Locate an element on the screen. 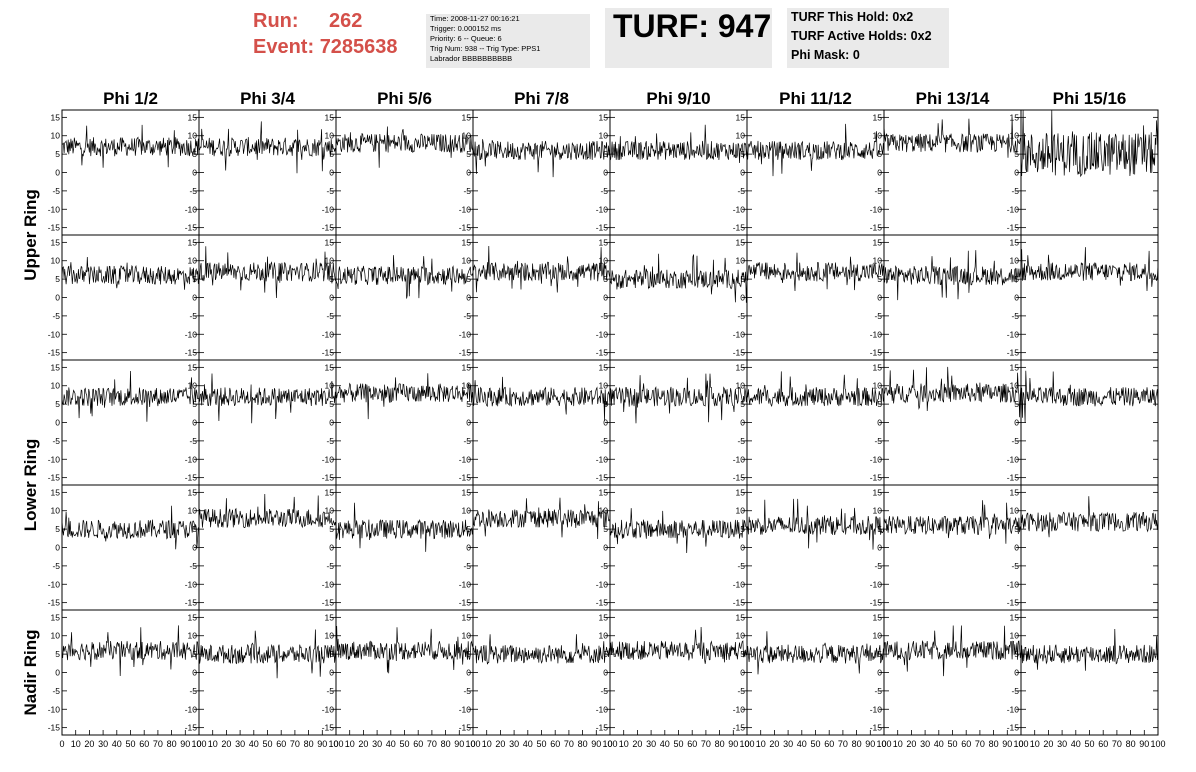 This screenshot has height=772, width=1196. x-tick-label: 60 is located at coordinates (966, 744).